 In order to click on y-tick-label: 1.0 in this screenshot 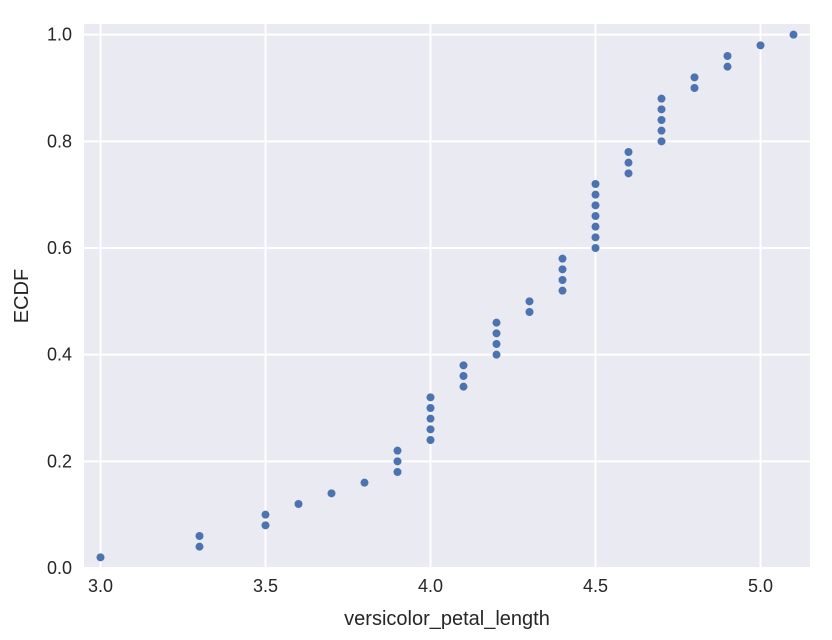, I will do `click(59, 35)`.